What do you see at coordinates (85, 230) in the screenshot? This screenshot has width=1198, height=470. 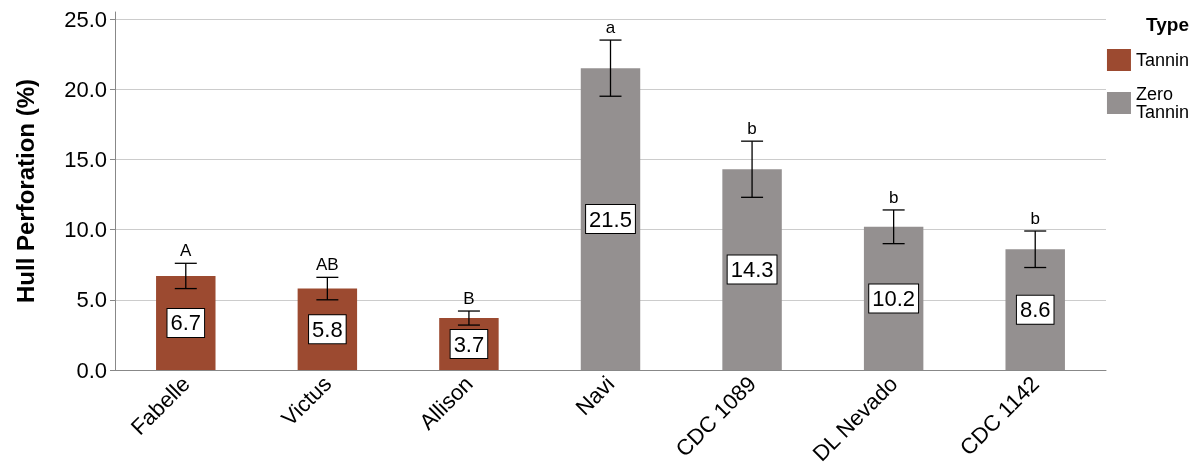 I see `y-tick-label: 10.0` at bounding box center [85, 230].